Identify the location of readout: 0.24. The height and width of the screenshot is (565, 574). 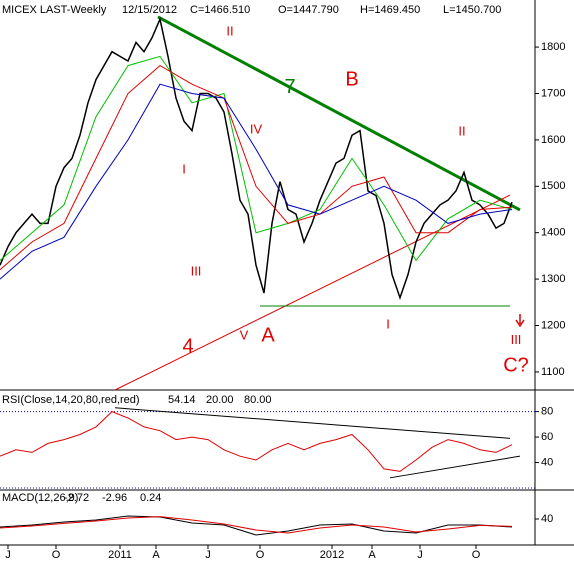
(150, 498).